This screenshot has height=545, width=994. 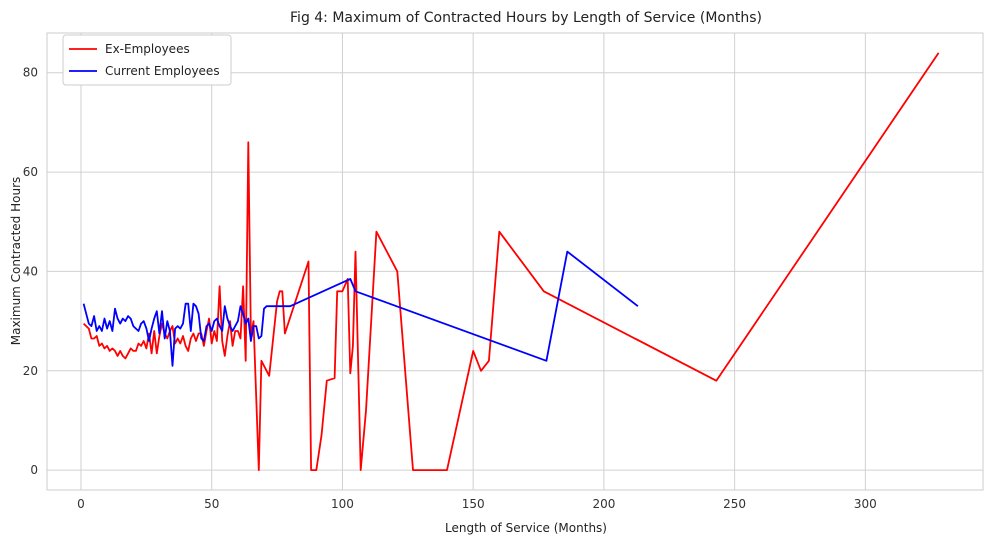 What do you see at coordinates (473, 504) in the screenshot?
I see `x-tick-label: 150` at bounding box center [473, 504].